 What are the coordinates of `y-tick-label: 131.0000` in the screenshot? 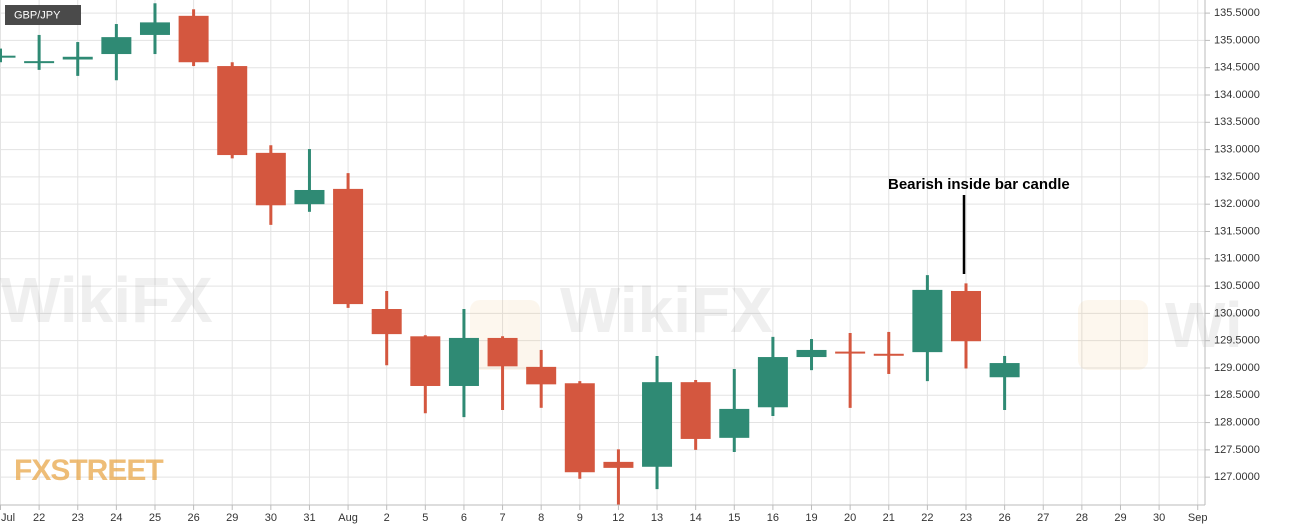 It's located at (1237, 259).